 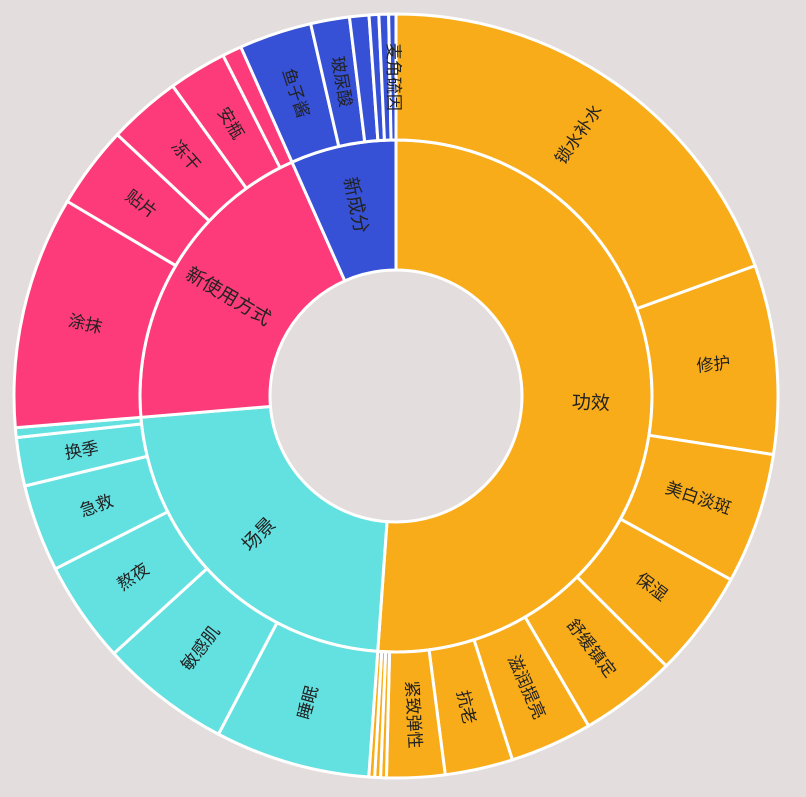 I want to click on outer-segment-e9baa6e8a792e7a1abe59ba0, so click(x=392, y=77).